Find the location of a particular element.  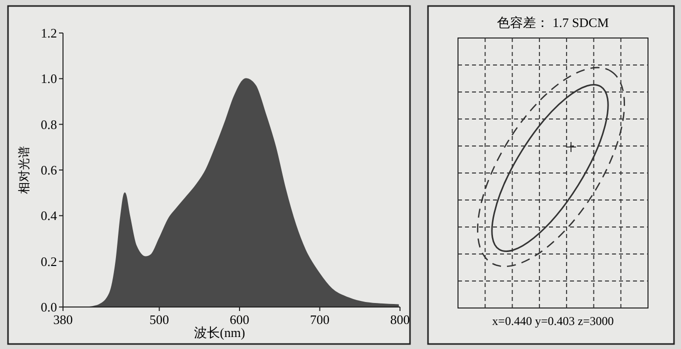

y-tick-label: 0.6 is located at coordinates (49, 170).